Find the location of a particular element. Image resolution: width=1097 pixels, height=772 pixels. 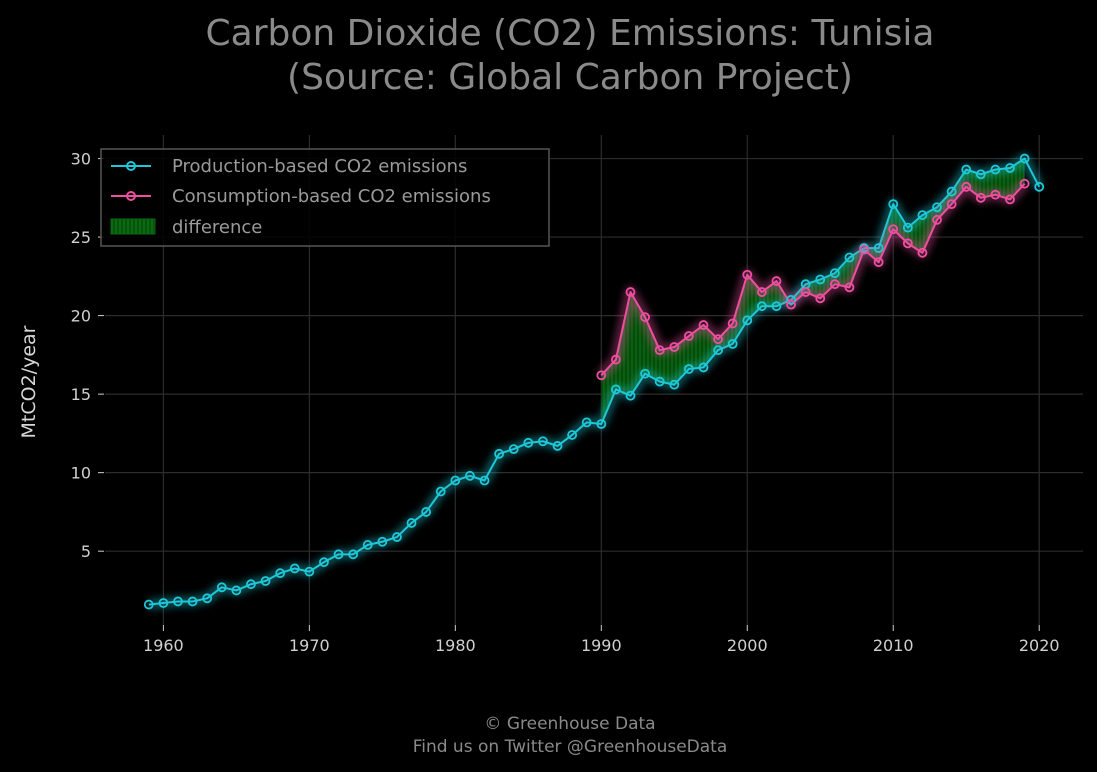

x-tick-label: 2010 is located at coordinates (893, 645).